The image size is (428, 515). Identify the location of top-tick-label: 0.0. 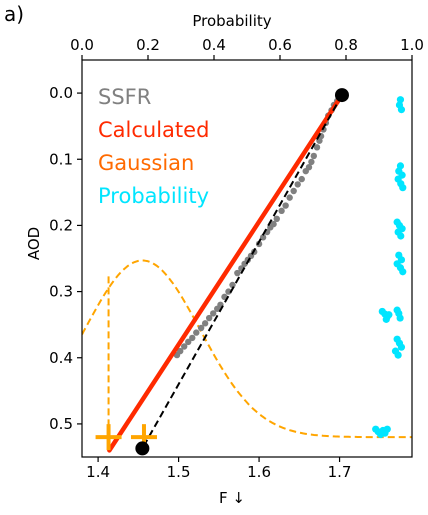
(82, 45).